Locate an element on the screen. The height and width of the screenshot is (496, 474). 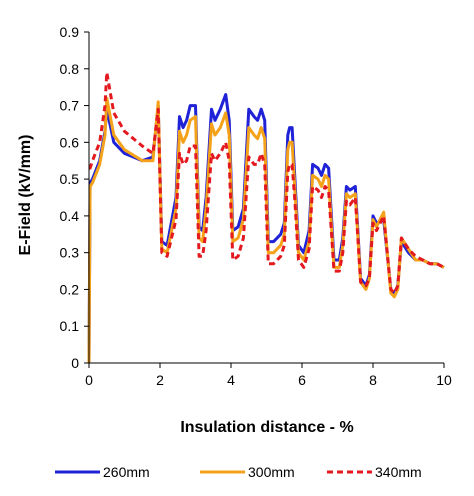
legend-label-340mm: 340mm is located at coordinates (398, 472).